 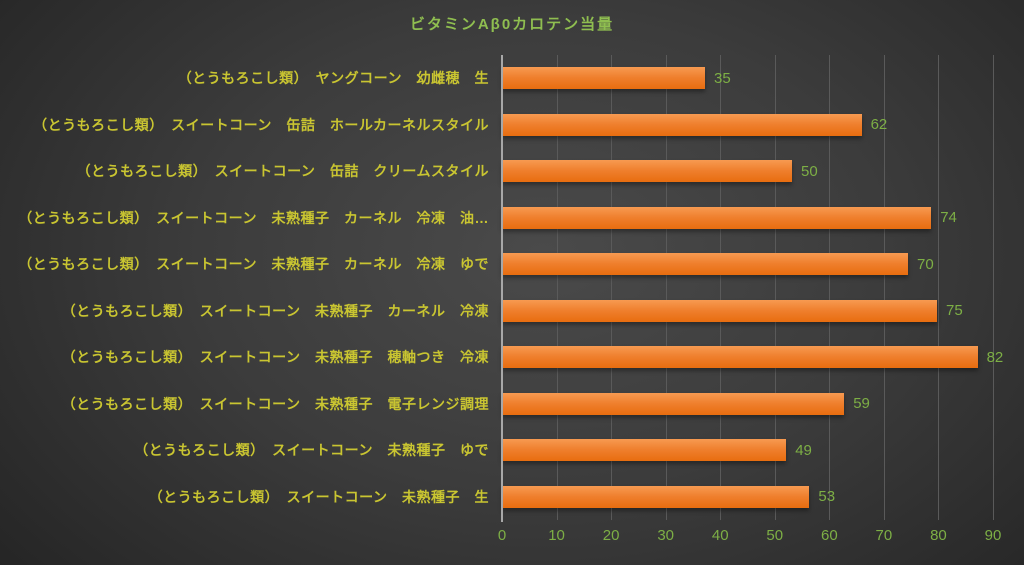 I want to click on category-label: （とうもろこし類） スイートコーン 未熟種子 カーネル 冷凍, so click(x=275, y=310).